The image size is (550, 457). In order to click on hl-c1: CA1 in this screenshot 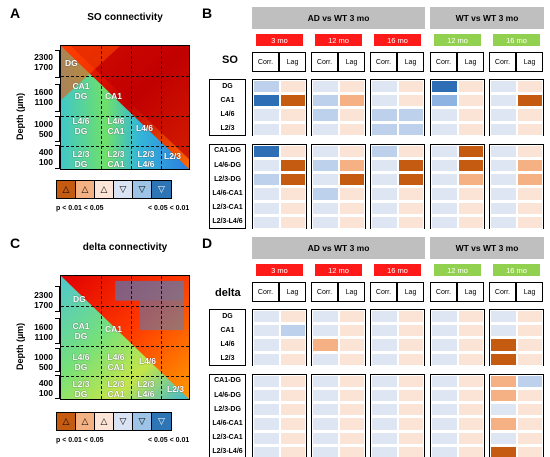, I will do `click(81, 326)`.